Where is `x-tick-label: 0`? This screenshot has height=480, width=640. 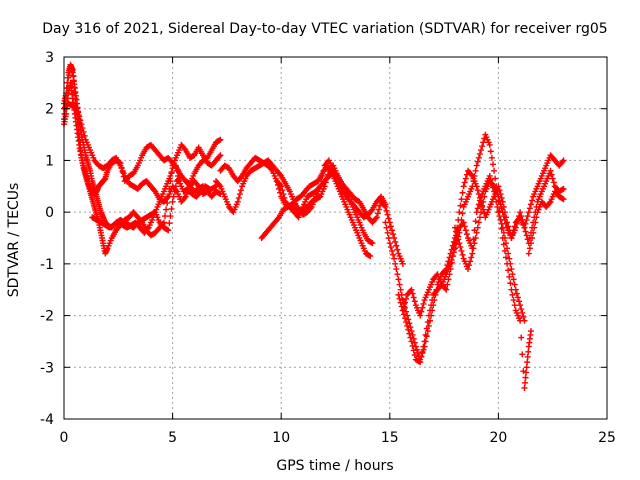
x-tick-label: 0 is located at coordinates (64, 438).